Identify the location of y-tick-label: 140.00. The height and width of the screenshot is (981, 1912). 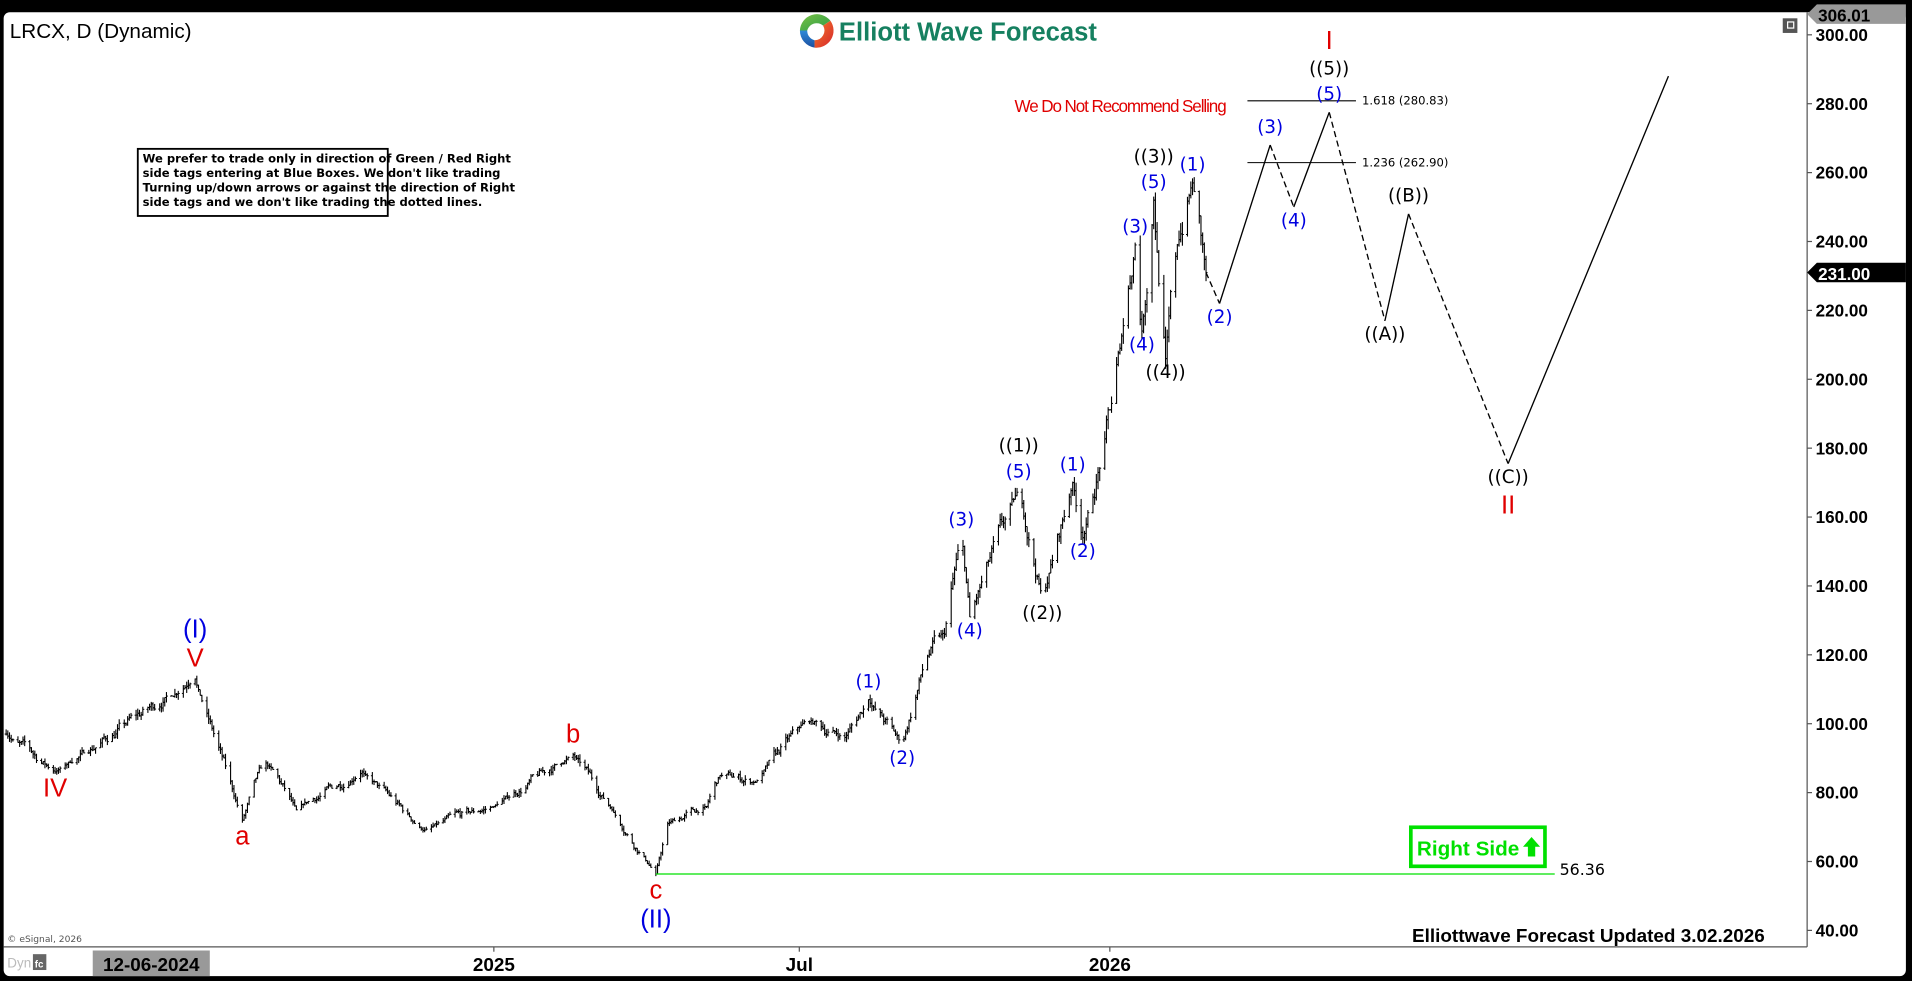
(1842, 586).